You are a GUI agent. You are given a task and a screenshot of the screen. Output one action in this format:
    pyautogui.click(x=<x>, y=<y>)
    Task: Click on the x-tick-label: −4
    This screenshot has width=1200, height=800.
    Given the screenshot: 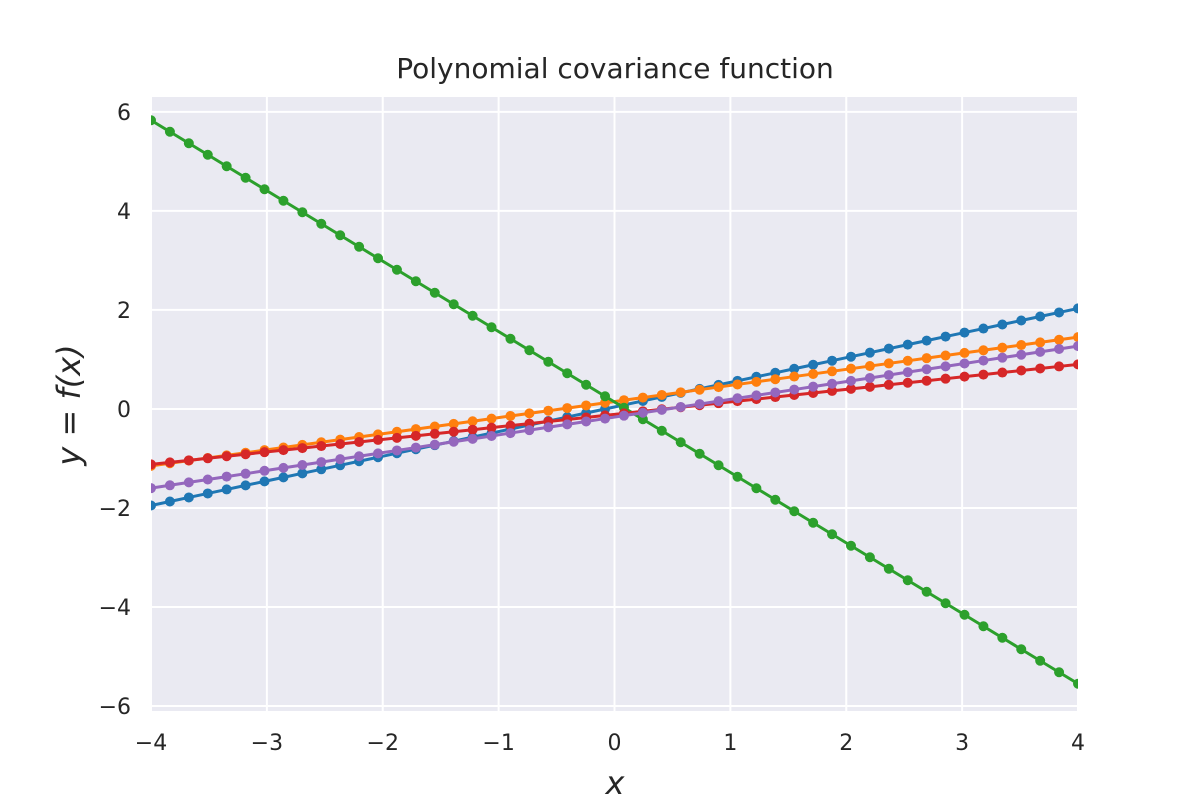 What is the action you would take?
    pyautogui.click(x=151, y=743)
    